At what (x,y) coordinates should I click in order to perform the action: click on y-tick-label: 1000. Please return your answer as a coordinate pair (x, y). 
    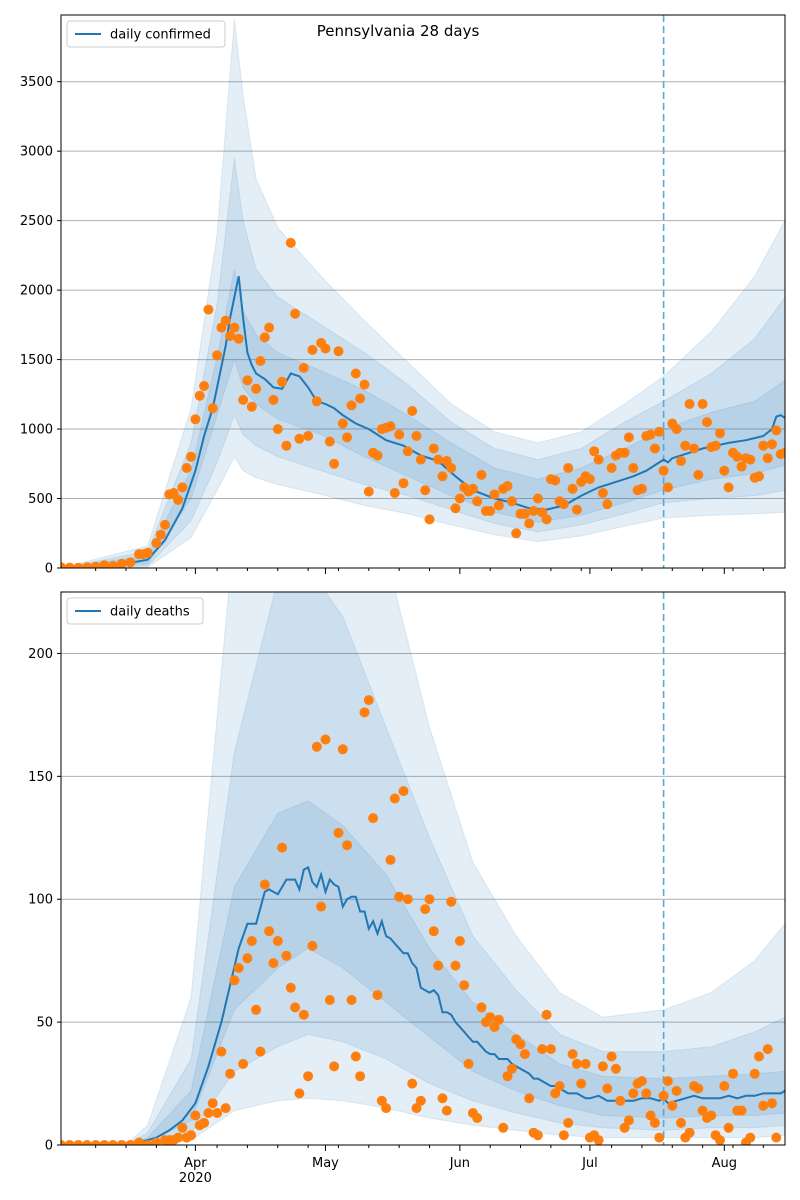
    Looking at the image, I should click on (36, 430).